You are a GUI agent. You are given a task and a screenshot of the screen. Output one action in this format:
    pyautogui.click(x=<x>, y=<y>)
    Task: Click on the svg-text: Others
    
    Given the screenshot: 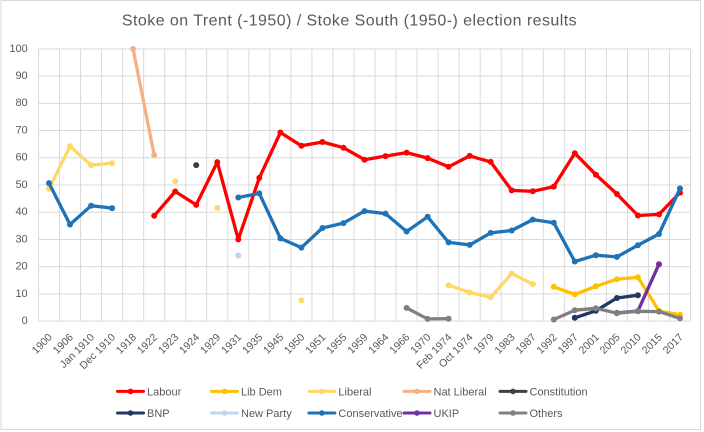 What is the action you would take?
    pyautogui.click(x=547, y=414)
    